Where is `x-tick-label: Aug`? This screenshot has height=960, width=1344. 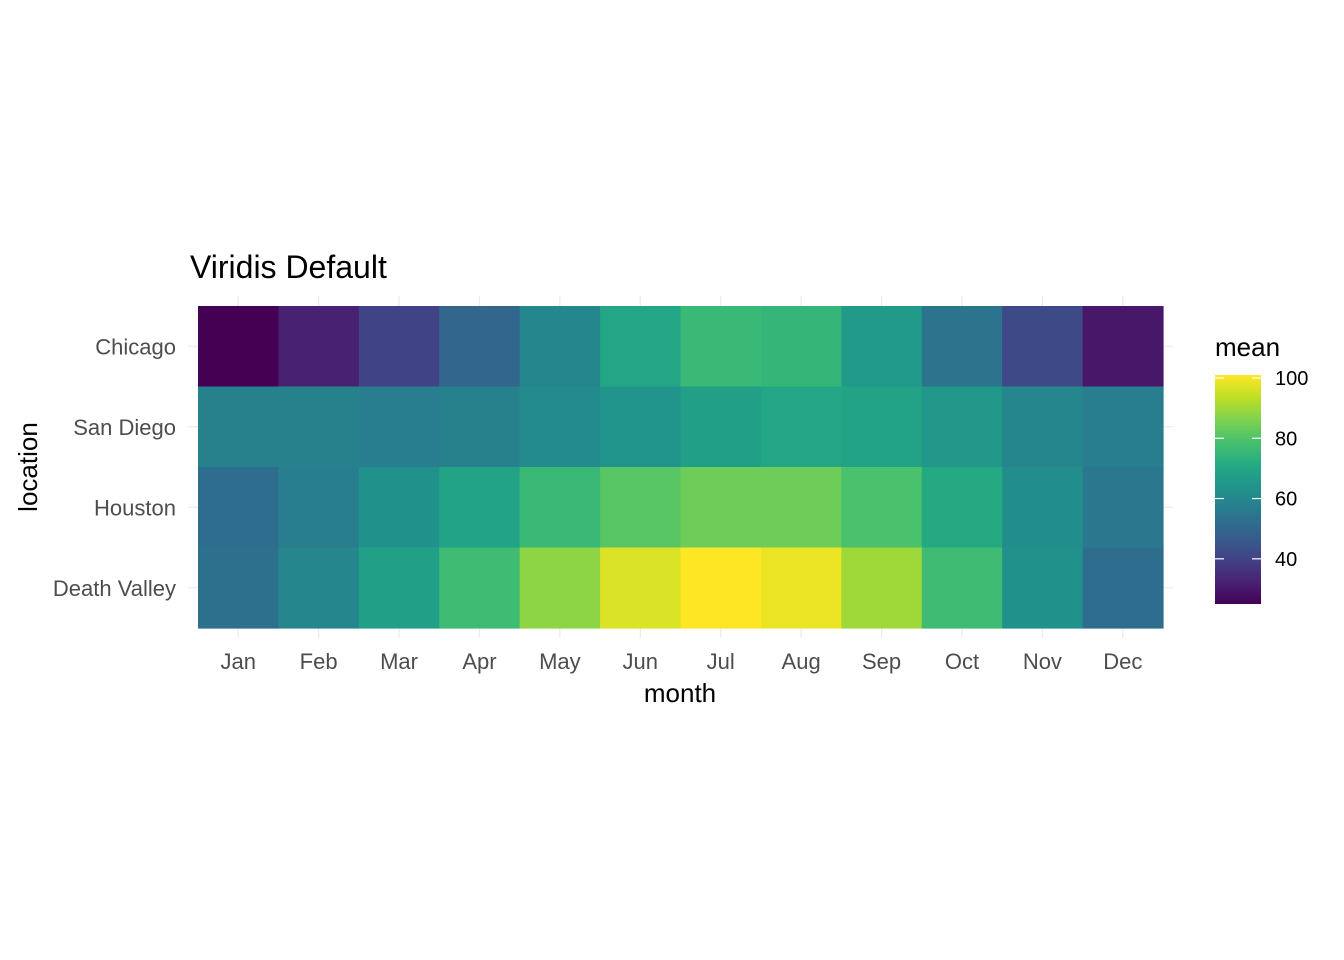
x-tick-label: Aug is located at coordinates (801, 661).